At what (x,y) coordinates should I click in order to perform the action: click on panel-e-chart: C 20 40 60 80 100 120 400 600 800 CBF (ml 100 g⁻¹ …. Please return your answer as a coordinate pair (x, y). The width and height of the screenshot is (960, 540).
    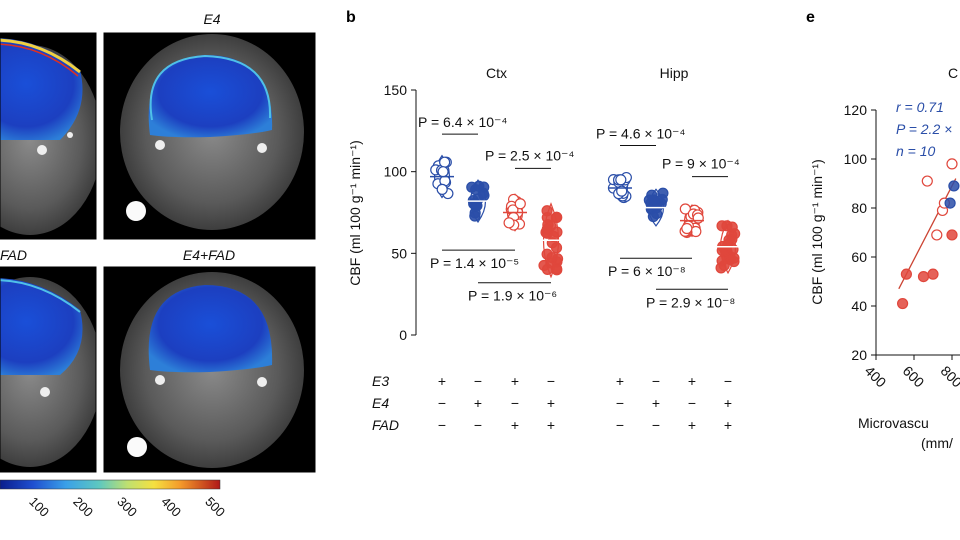
    Looking at the image, I should click on (884, 258).